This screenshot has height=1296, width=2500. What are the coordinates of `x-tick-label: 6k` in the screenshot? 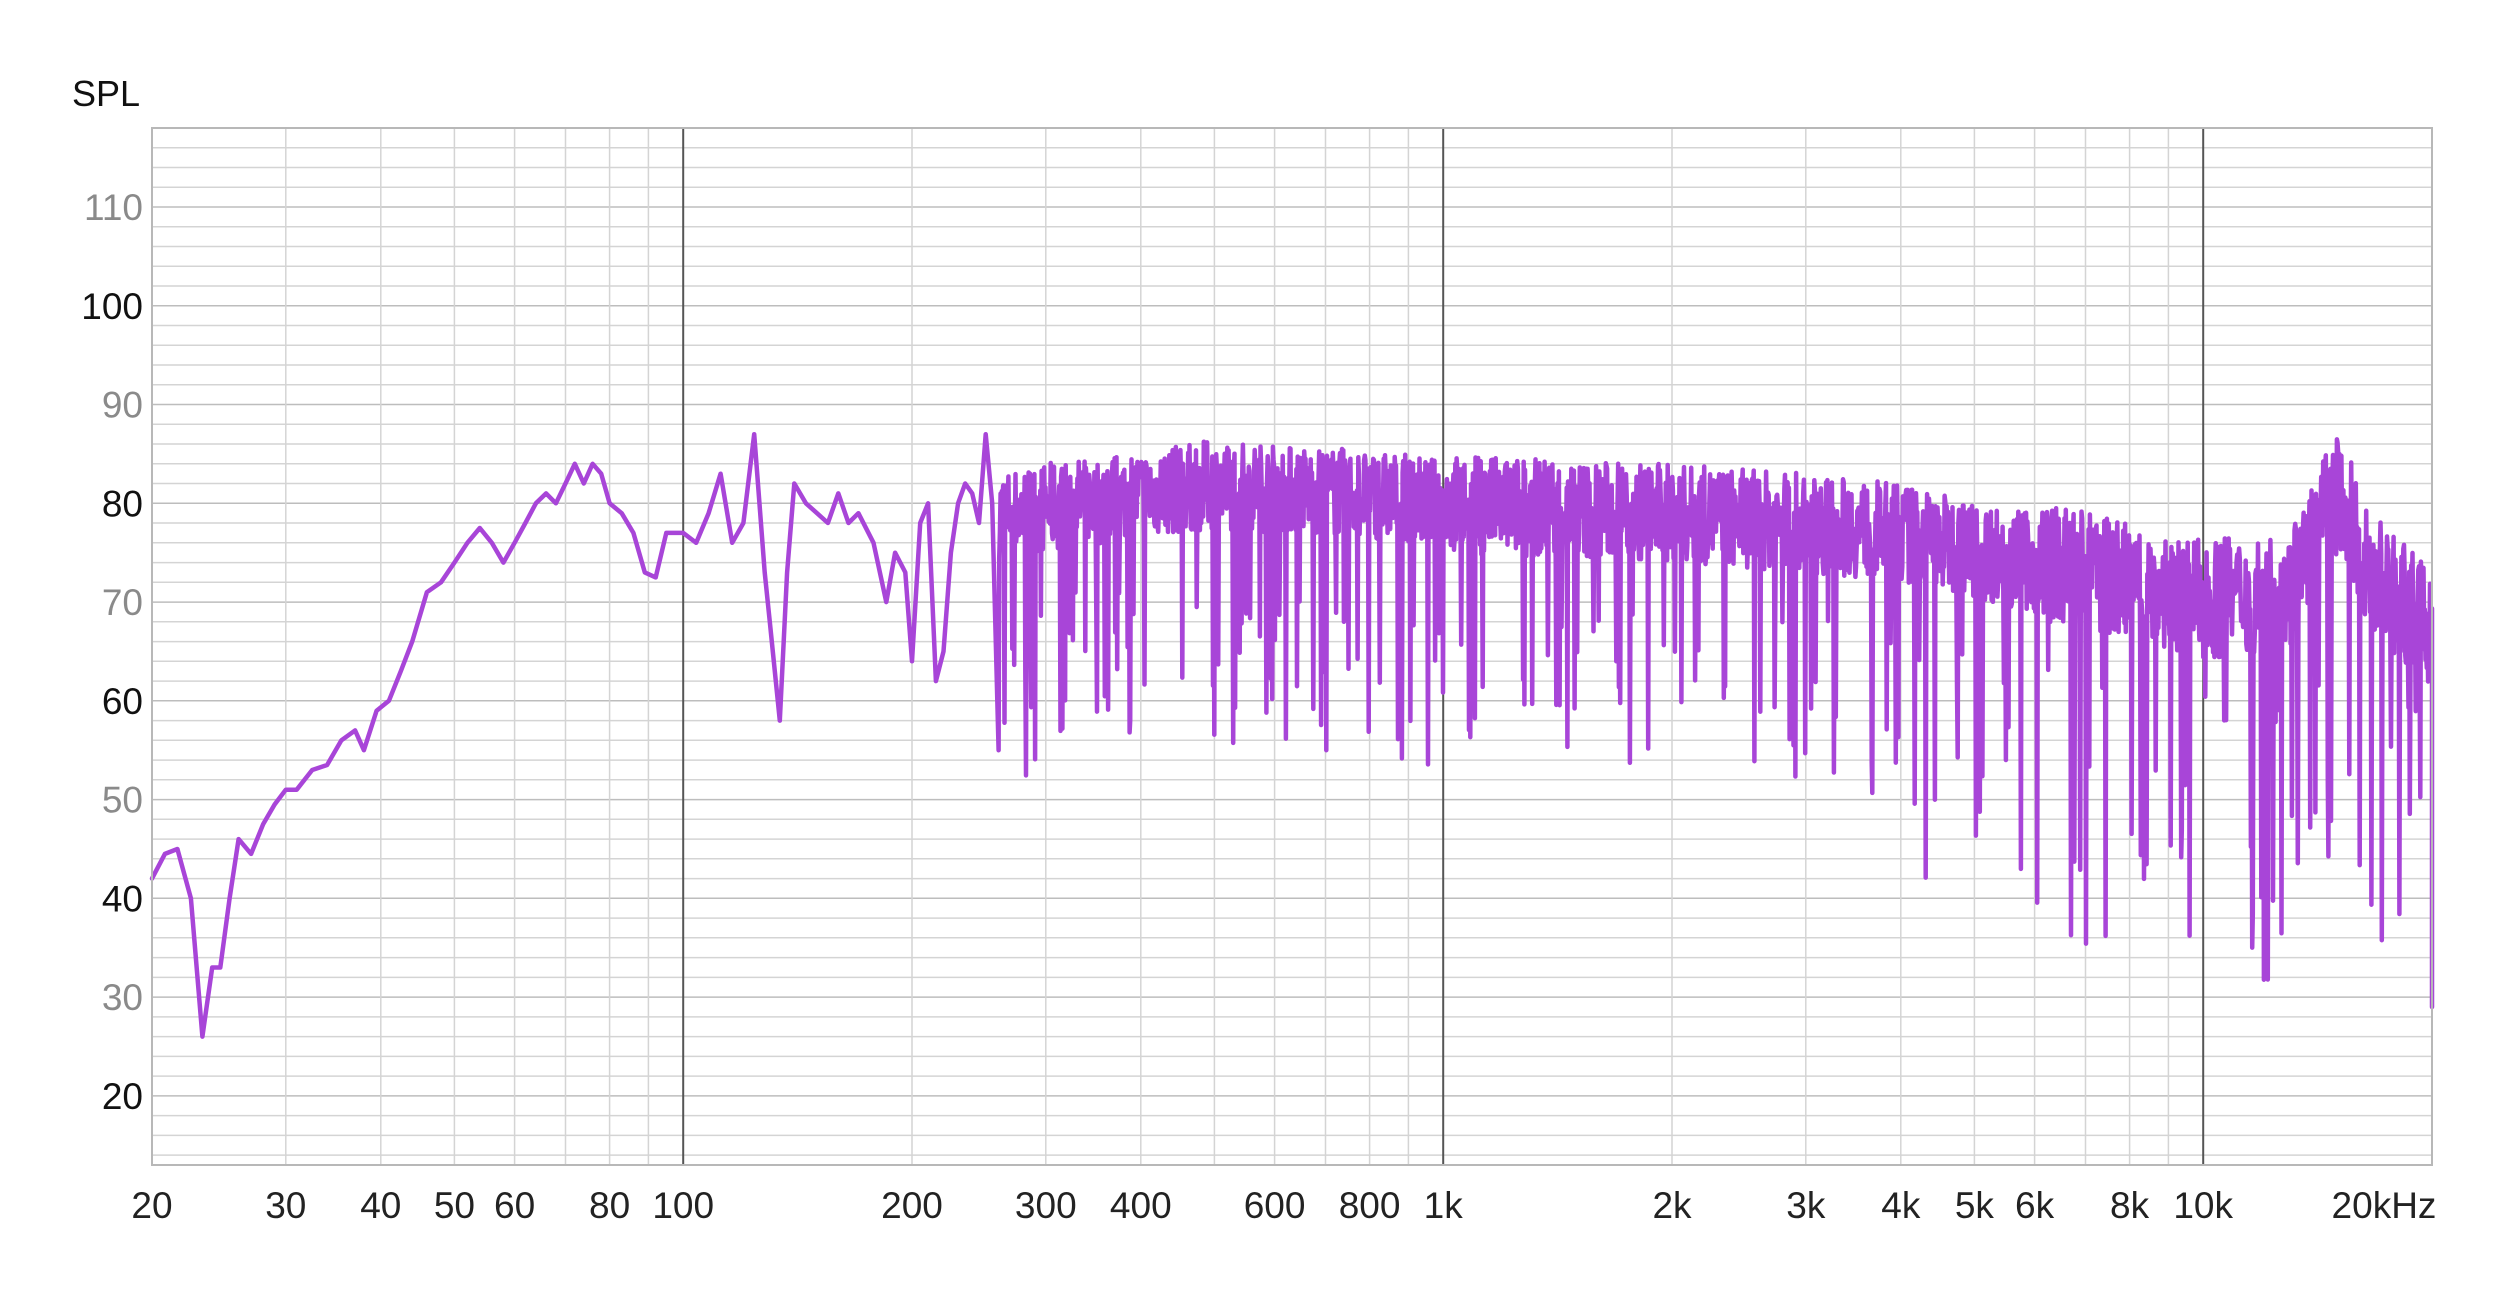 It's located at (2035, 1205).